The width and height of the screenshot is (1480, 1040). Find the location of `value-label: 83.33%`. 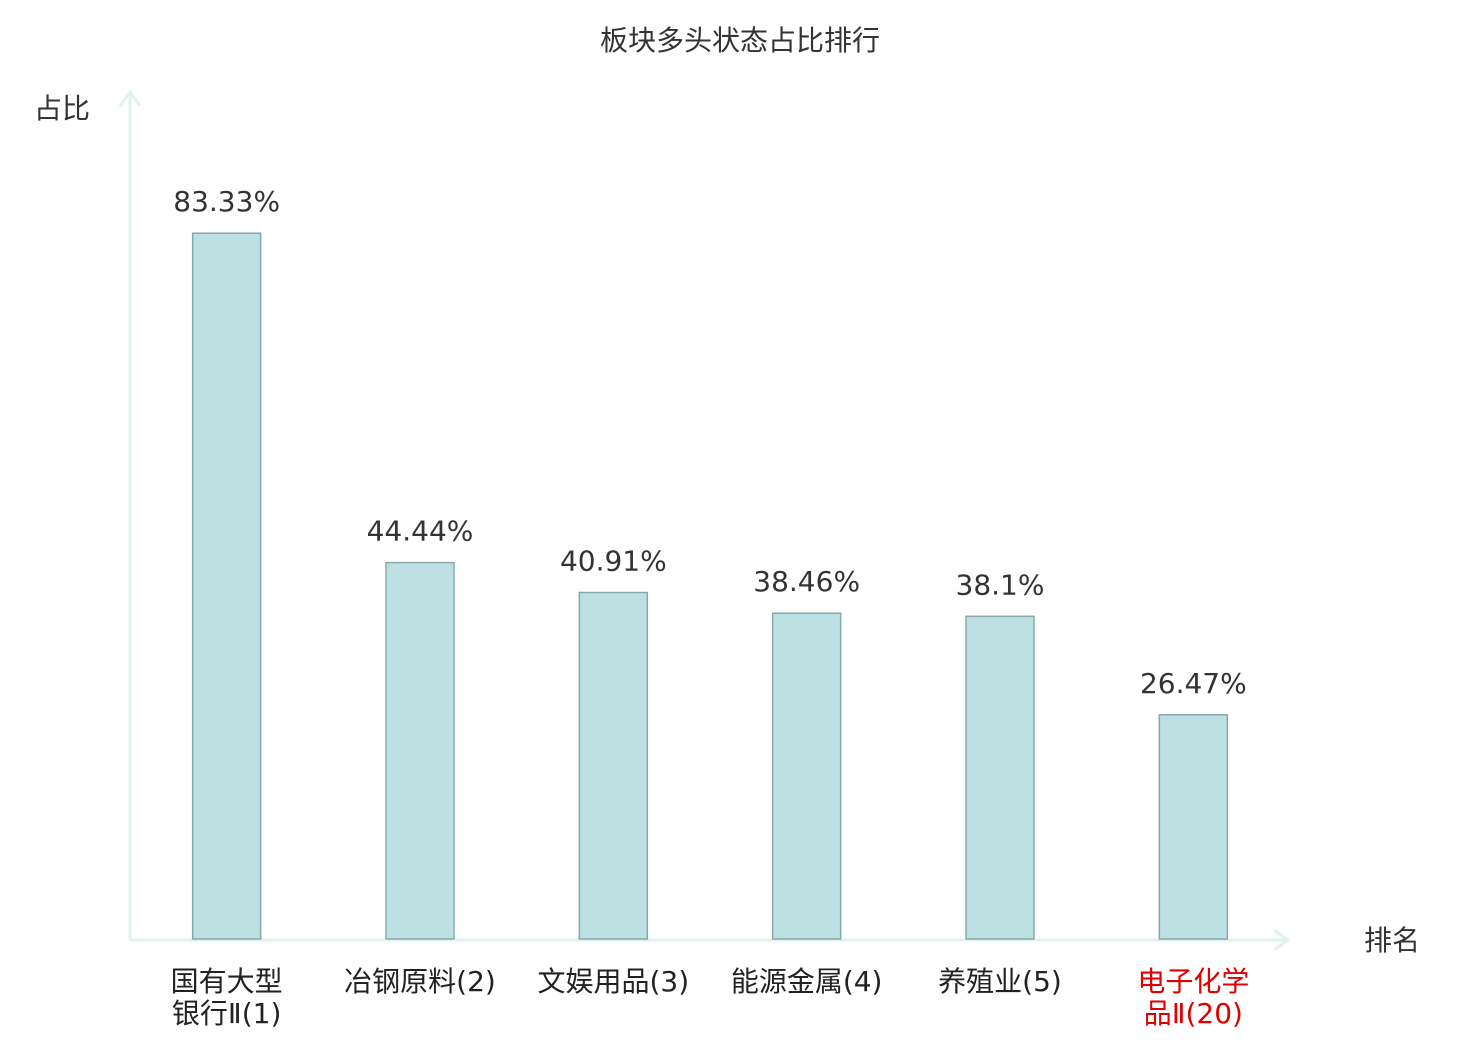

value-label: 83.33% is located at coordinates (226, 201).